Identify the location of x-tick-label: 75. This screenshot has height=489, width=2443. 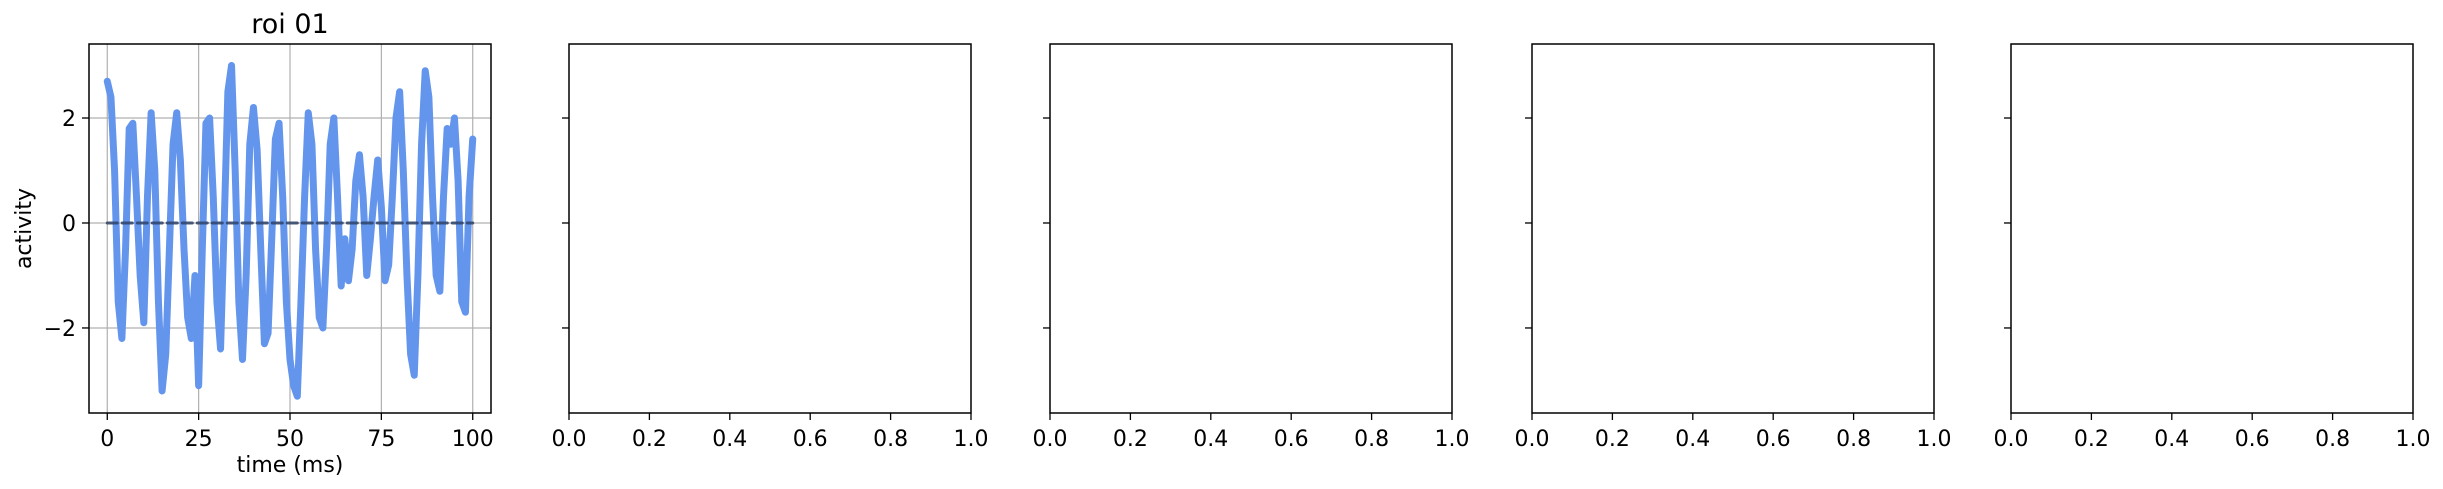
(381, 439).